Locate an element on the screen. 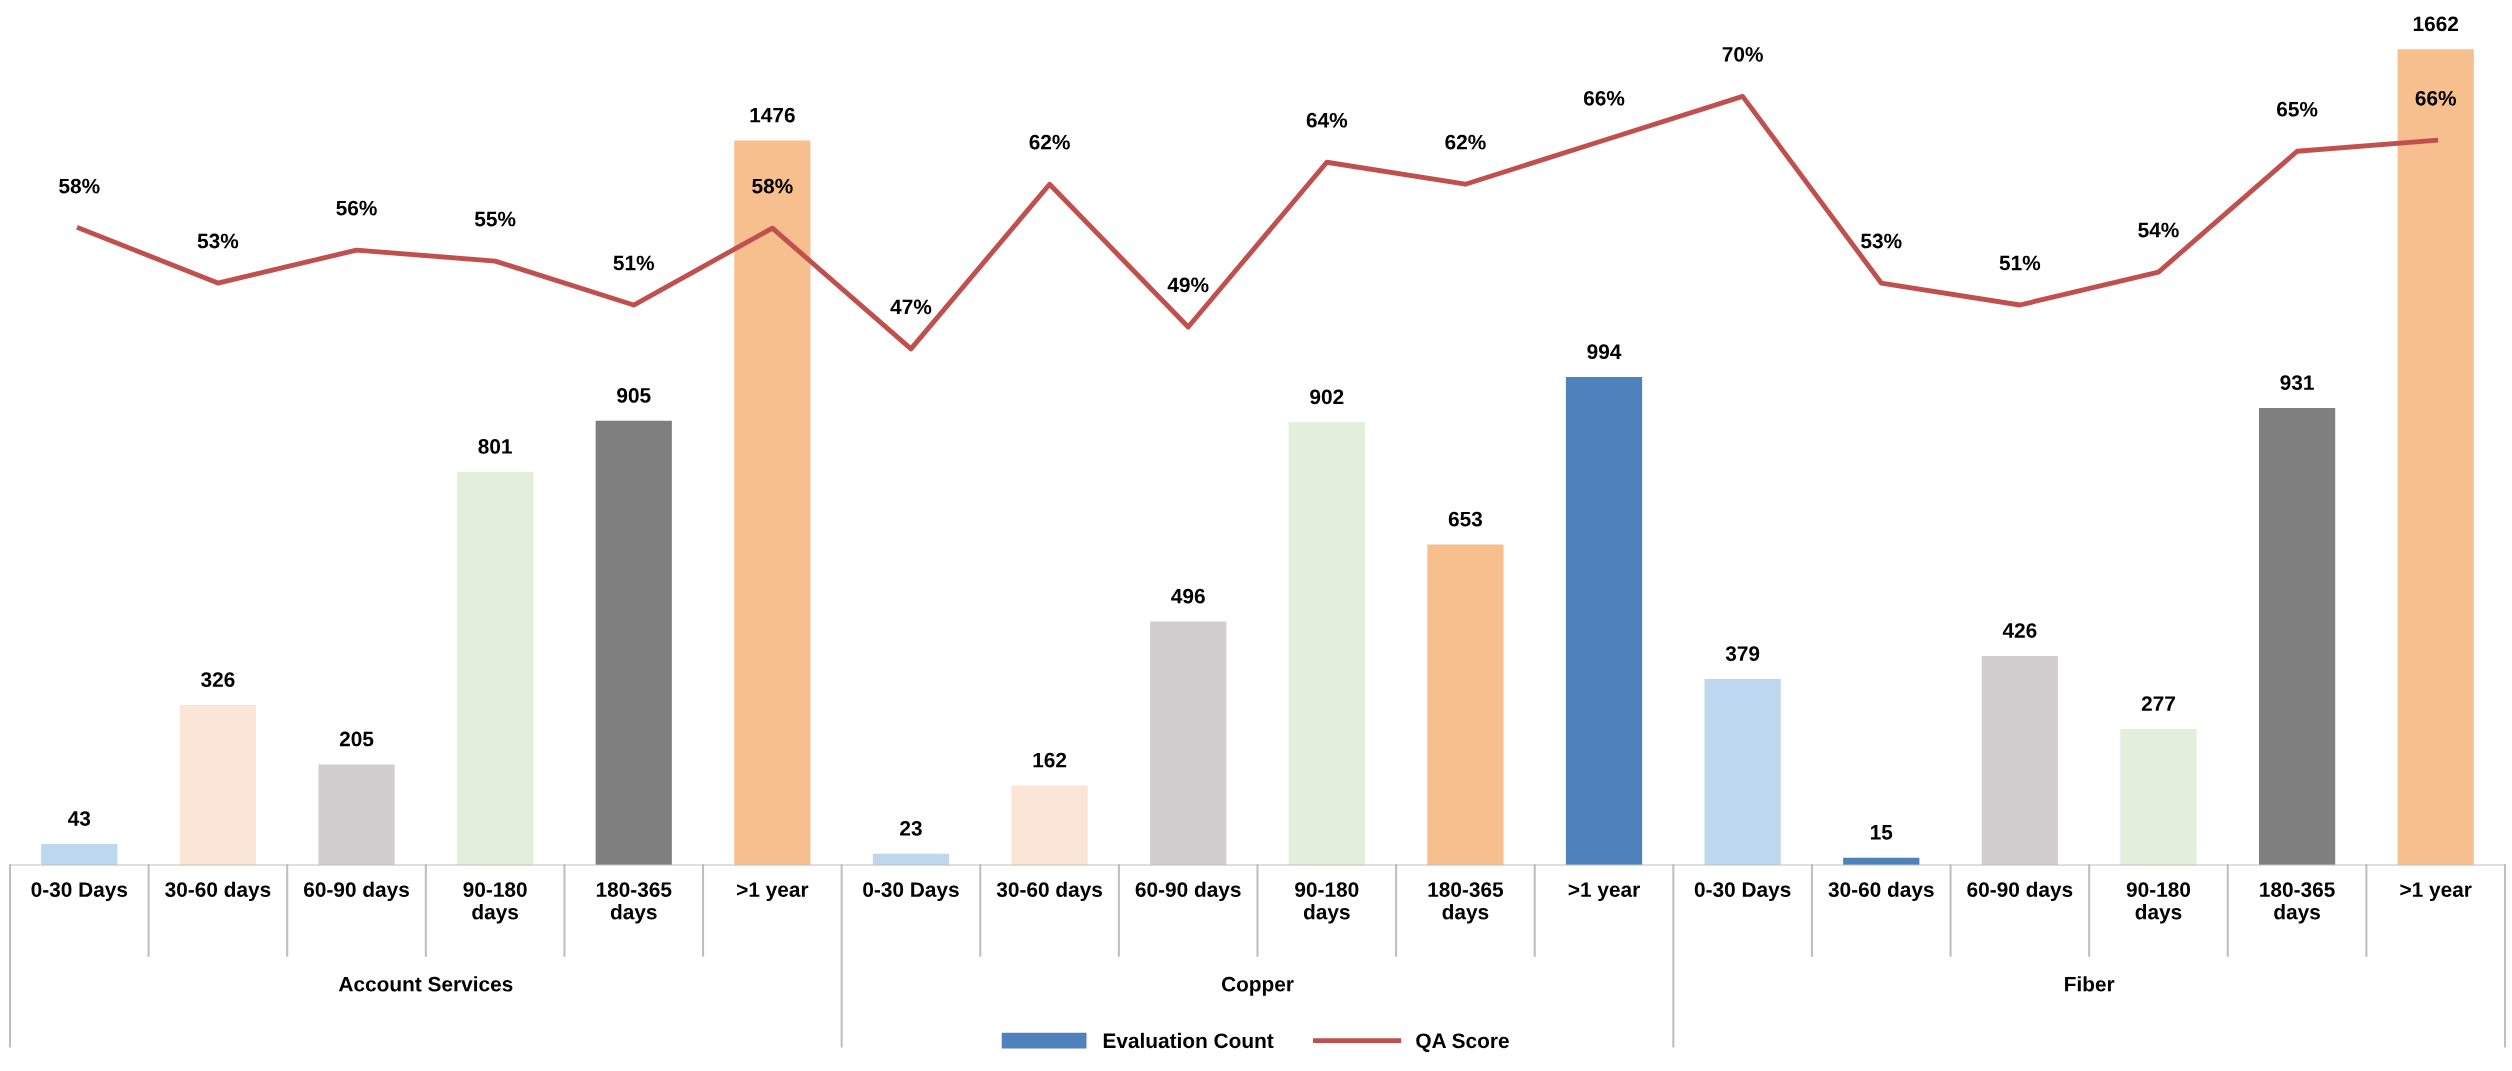 Image resolution: width=2512 pixels, height=1071 pixels. legend-label: Evaluation Count is located at coordinates (1188, 1040).